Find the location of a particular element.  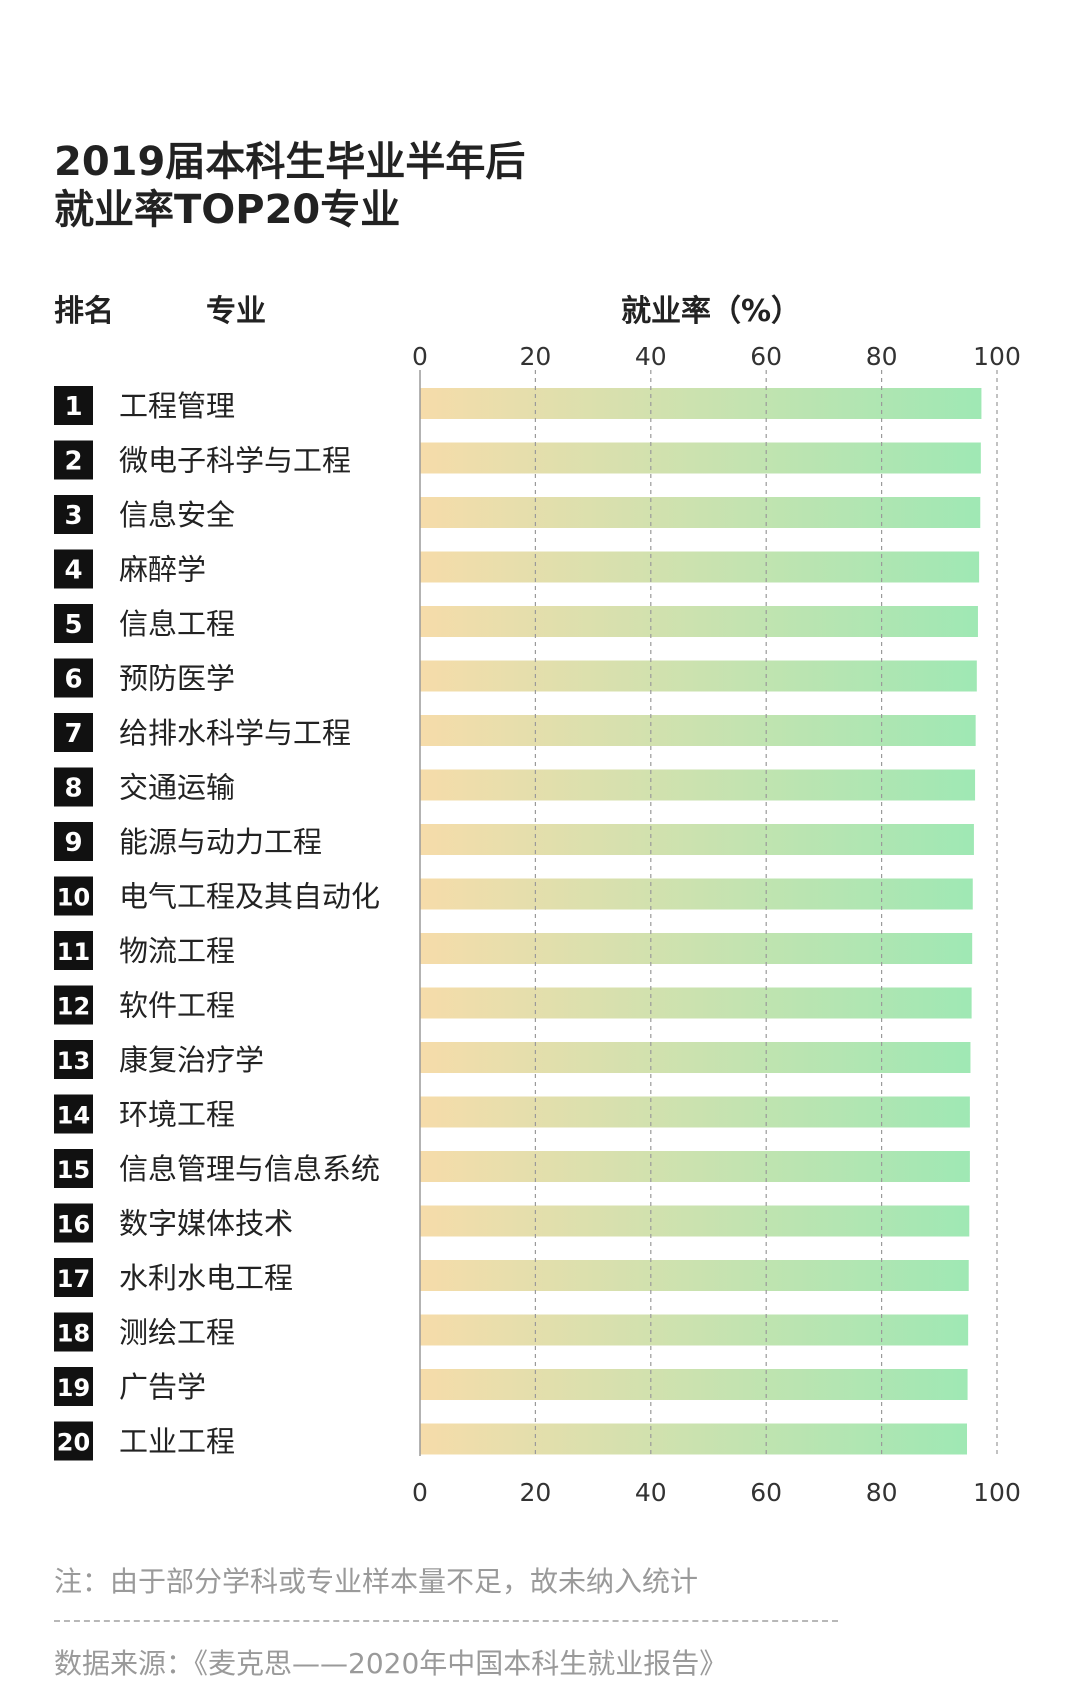

rank-number: 20 is located at coordinates (73, 1443).